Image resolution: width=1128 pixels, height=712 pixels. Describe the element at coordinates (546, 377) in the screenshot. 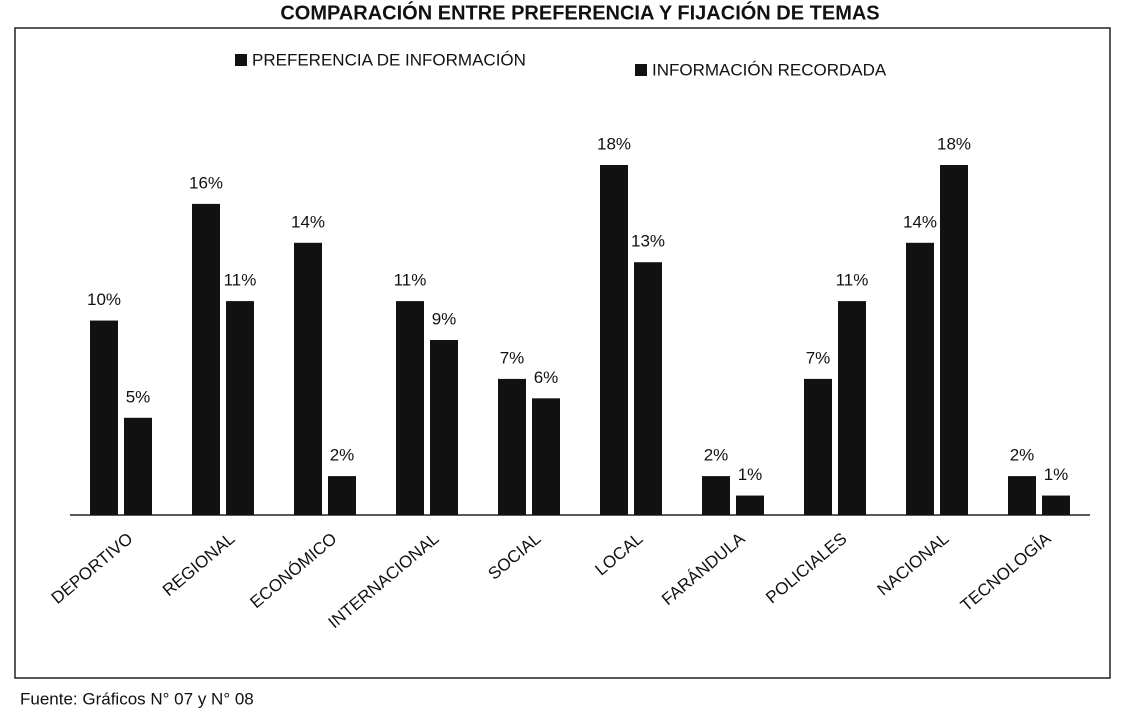

I see `value-label: 6%` at that location.